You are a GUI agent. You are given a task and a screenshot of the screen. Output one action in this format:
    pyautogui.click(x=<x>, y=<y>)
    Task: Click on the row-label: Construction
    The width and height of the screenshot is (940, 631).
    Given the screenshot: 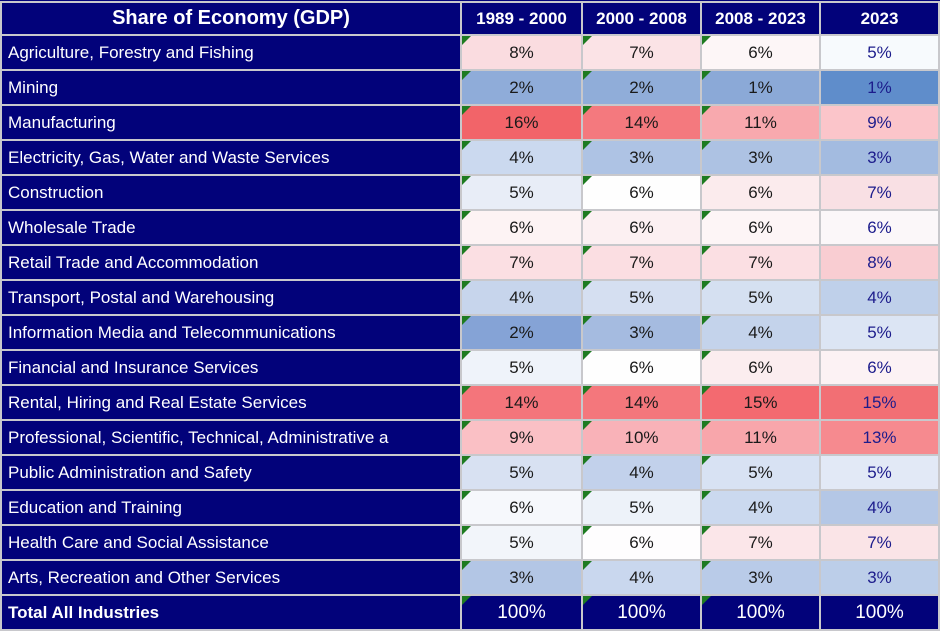 What is the action you would take?
    pyautogui.click(x=231, y=192)
    